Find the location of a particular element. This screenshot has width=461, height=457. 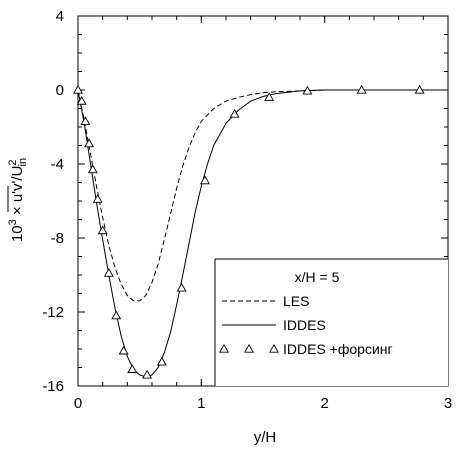

legend-label-iddes: IDDES is located at coordinates (304, 325).